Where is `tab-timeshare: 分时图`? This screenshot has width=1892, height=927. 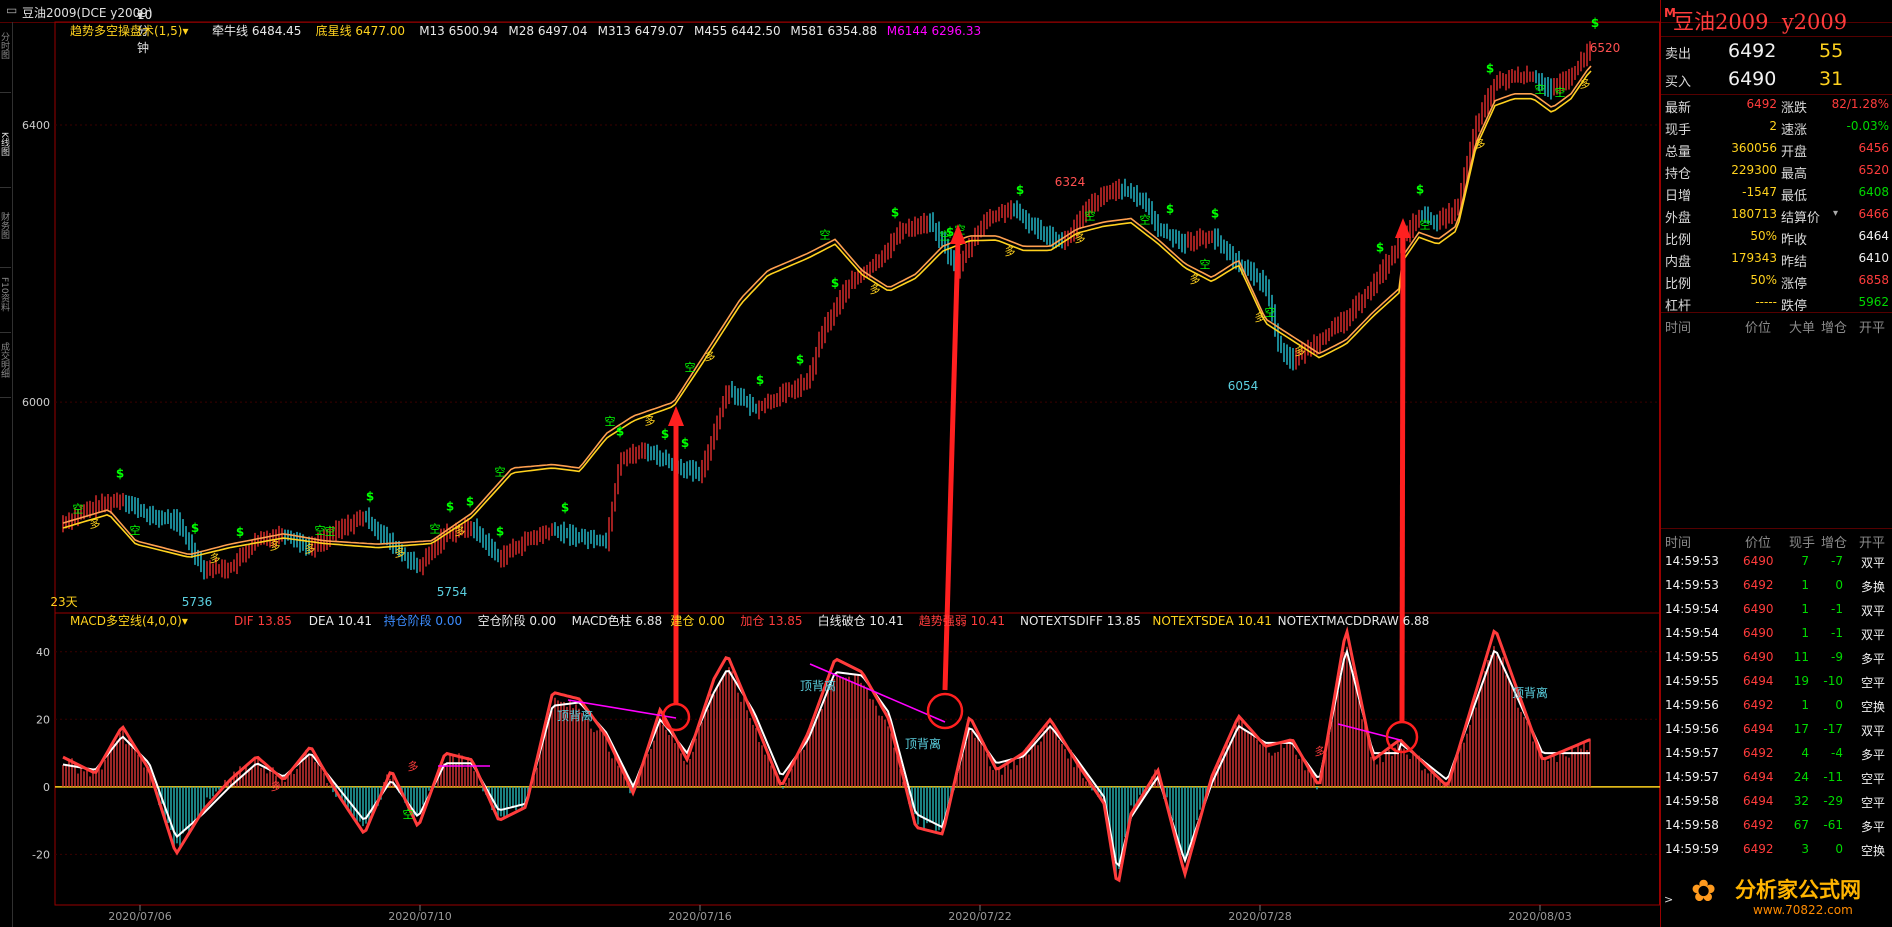 tab-timeshare: 分时图 is located at coordinates (5, 62).